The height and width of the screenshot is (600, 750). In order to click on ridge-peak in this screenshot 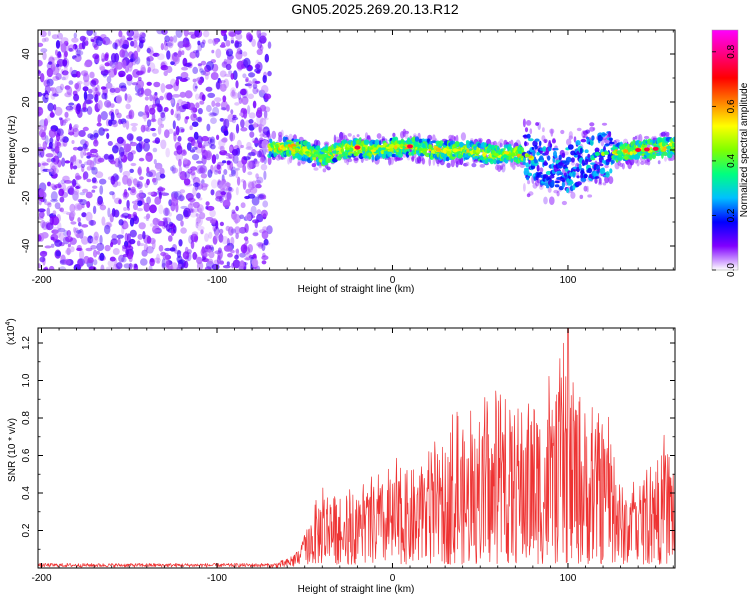, I will do `click(646, 149)`.